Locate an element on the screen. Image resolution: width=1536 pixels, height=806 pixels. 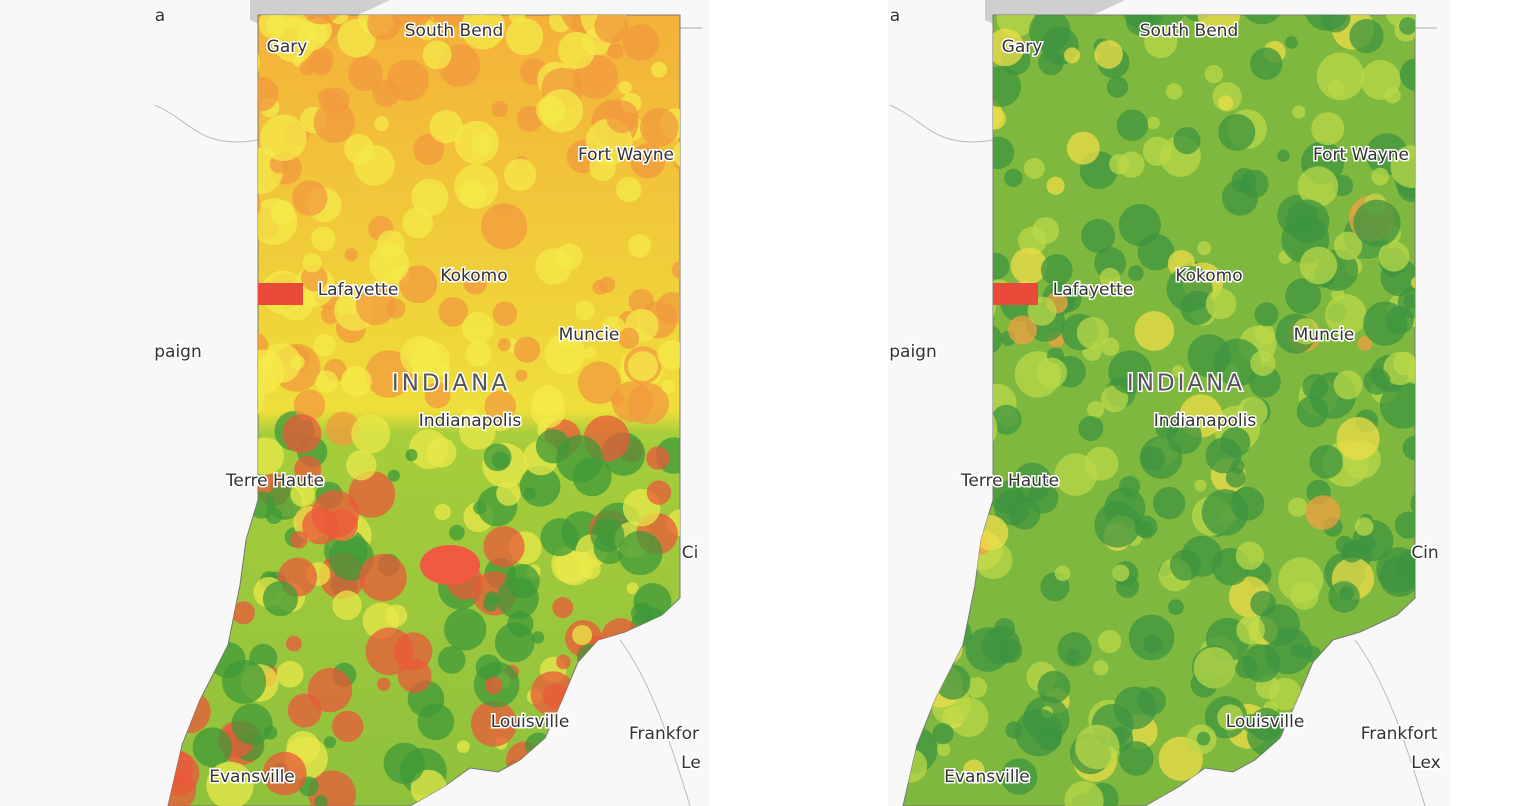
city-label: Indianapolis is located at coordinates (470, 421).